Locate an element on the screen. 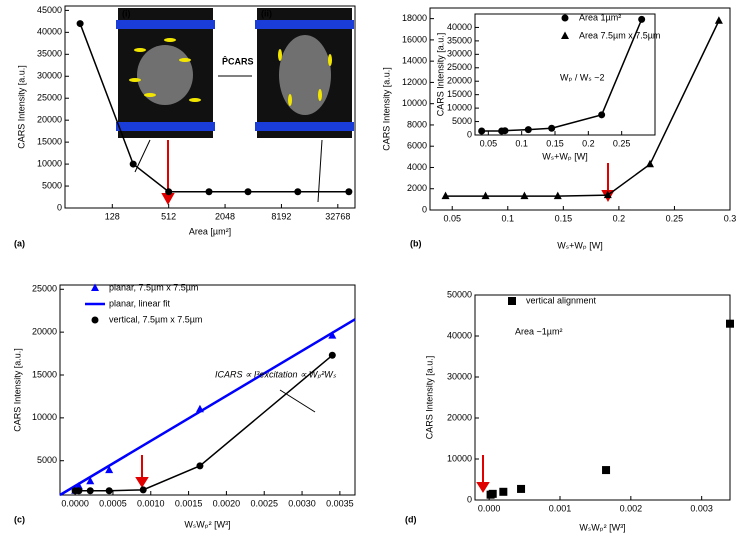  y-tick-label: 6000 is located at coordinates (417, 146).